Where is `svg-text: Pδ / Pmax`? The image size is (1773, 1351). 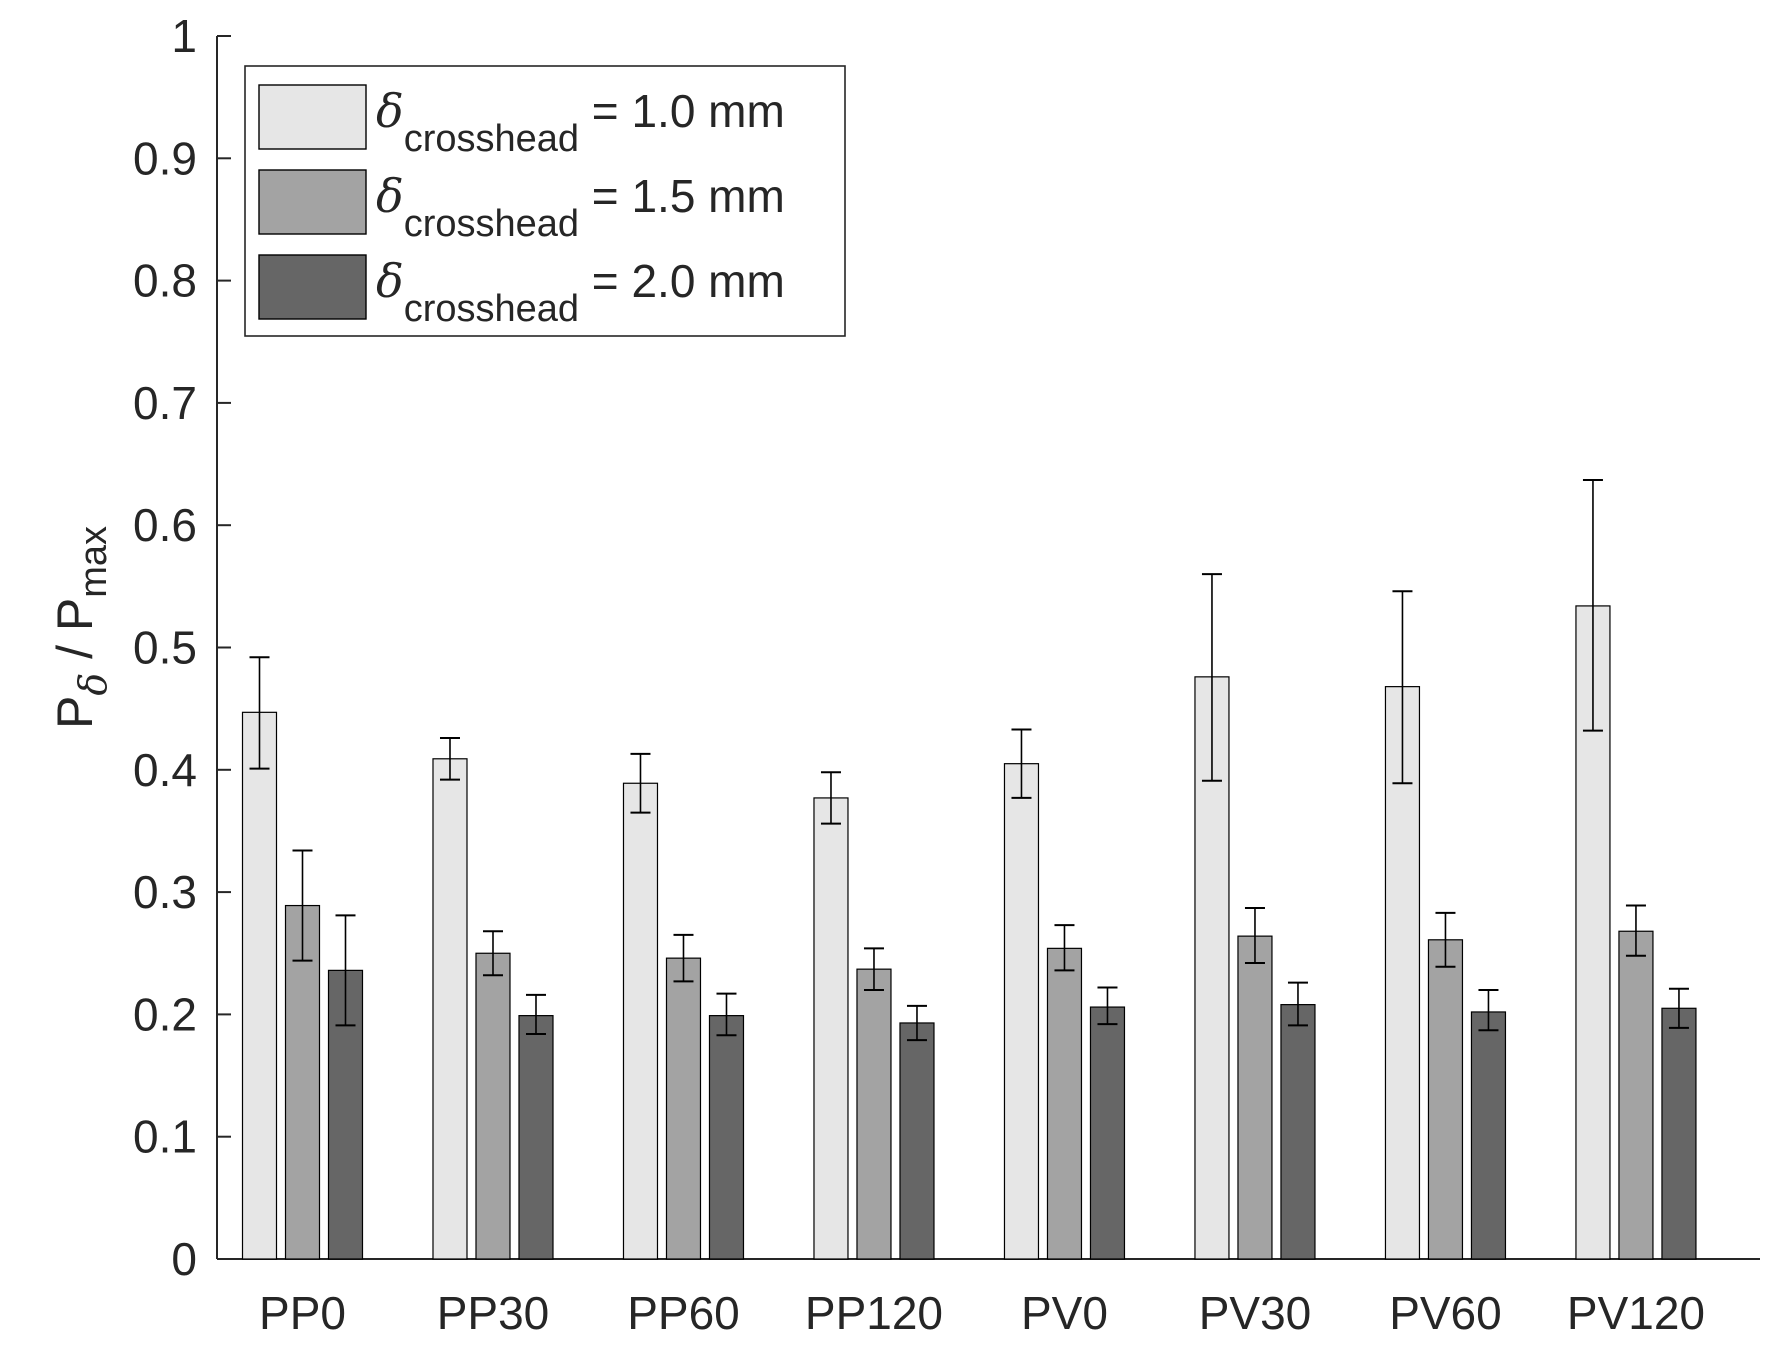
svg-text: Pδ / Pmax is located at coordinates (81, 627).